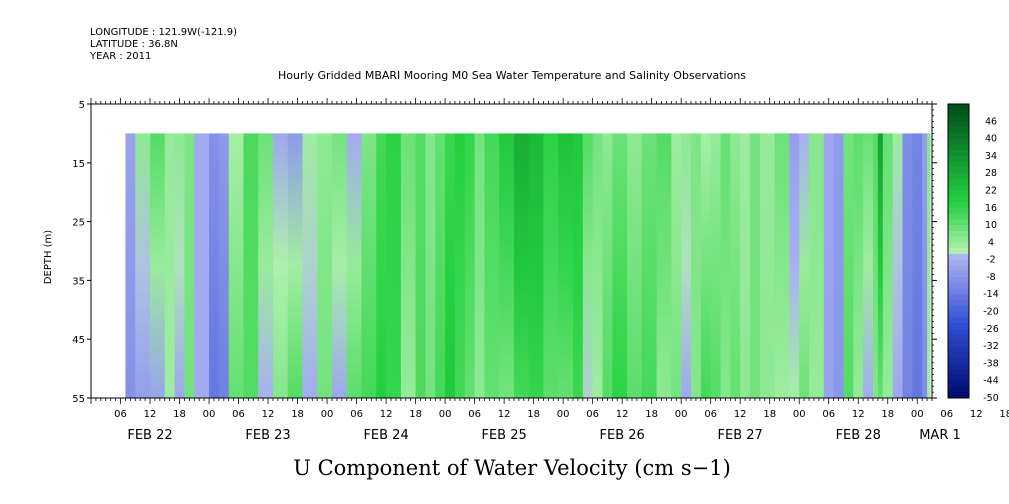 The image size is (1009, 504). What do you see at coordinates (78, 164) in the screenshot?
I see `y-tick-label: 15` at bounding box center [78, 164].